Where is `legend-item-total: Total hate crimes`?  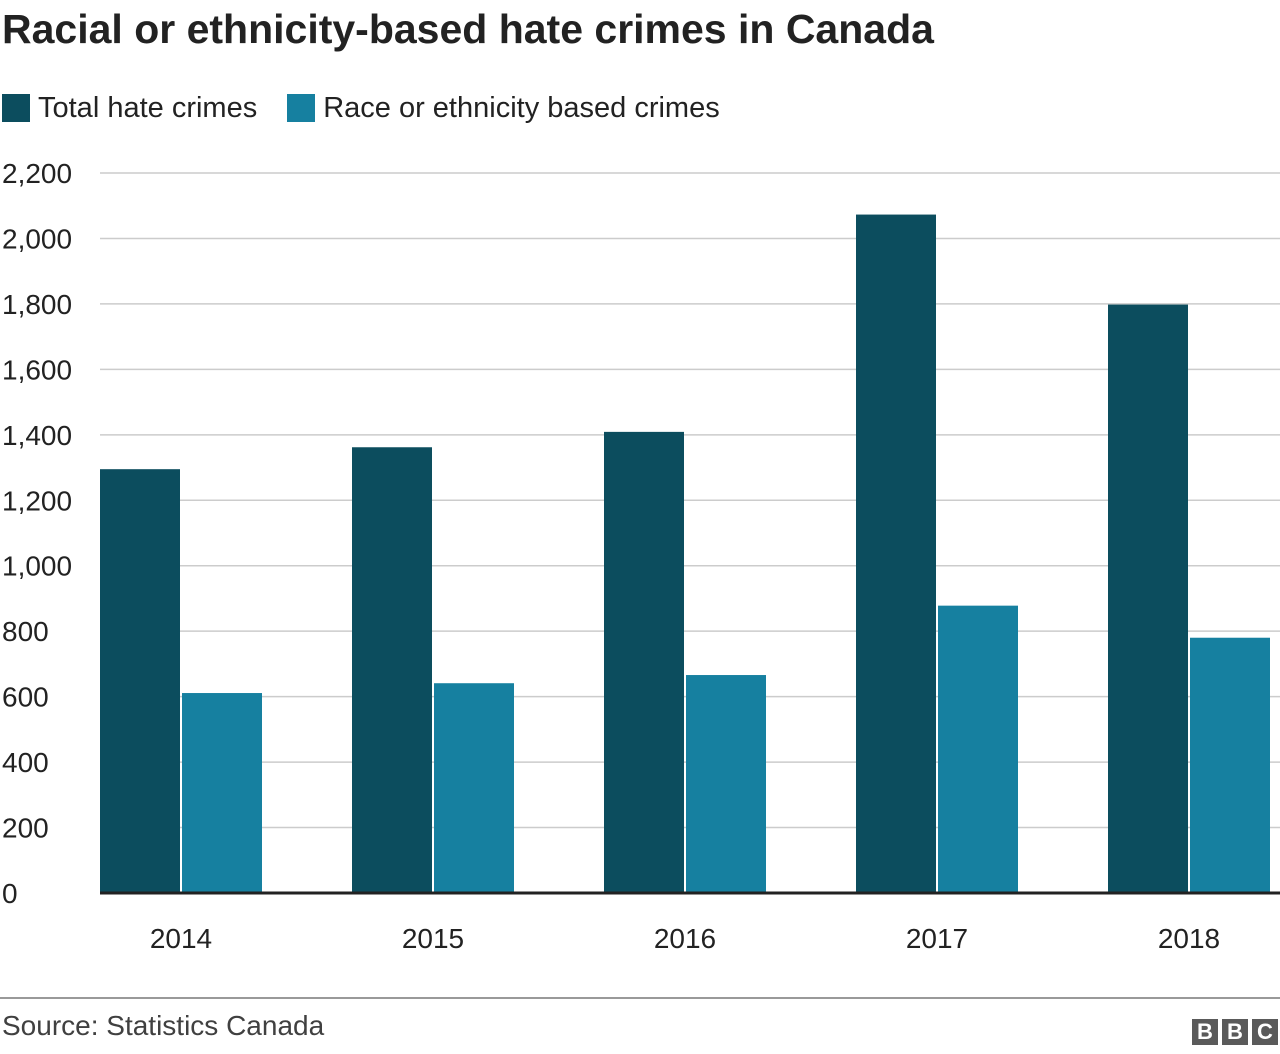 legend-item-total: Total hate crimes is located at coordinates (129, 108).